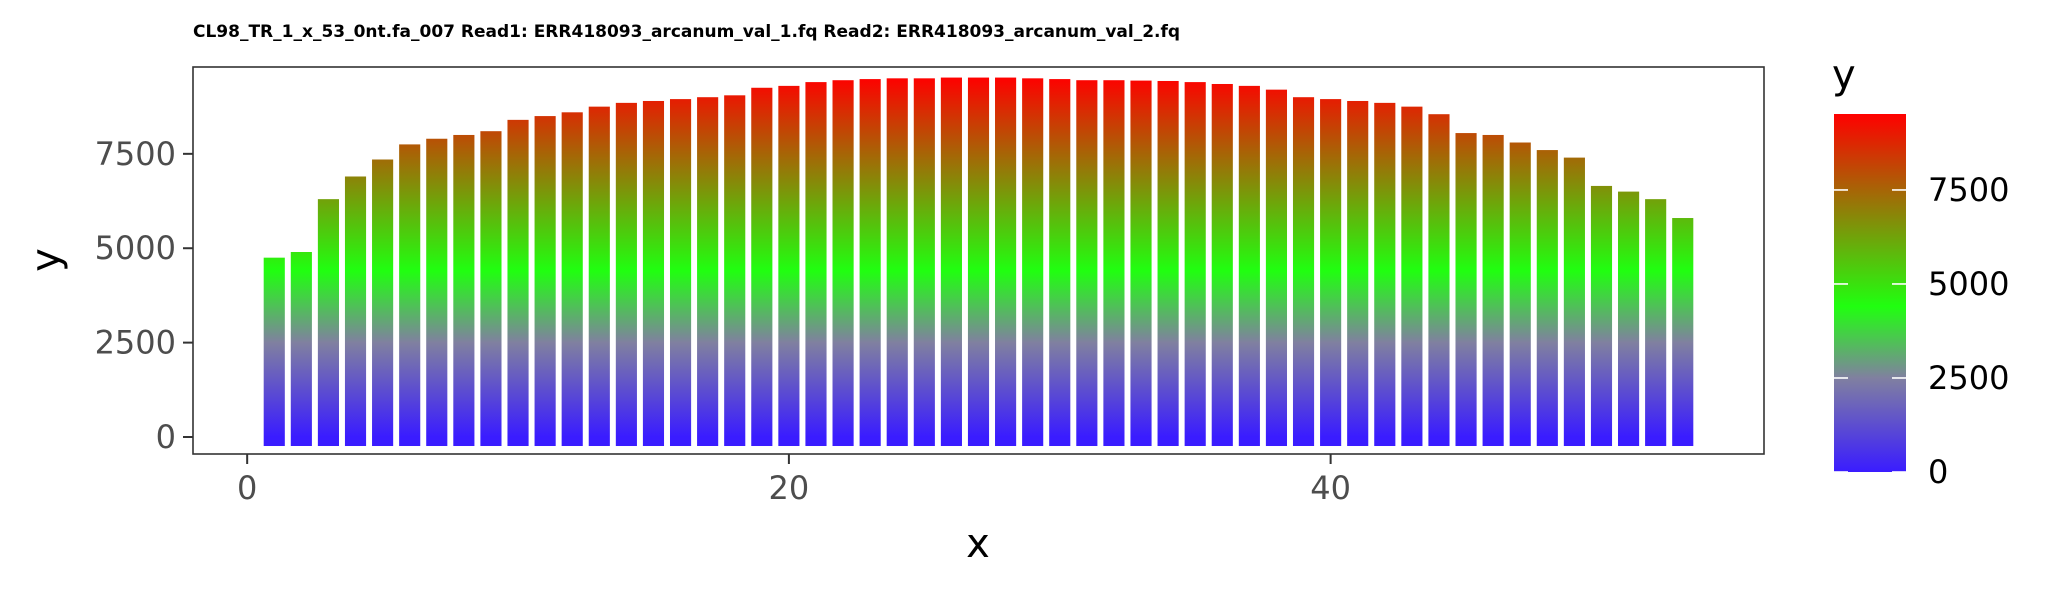  I want to click on y-axis-title: y, so click(46, 260).